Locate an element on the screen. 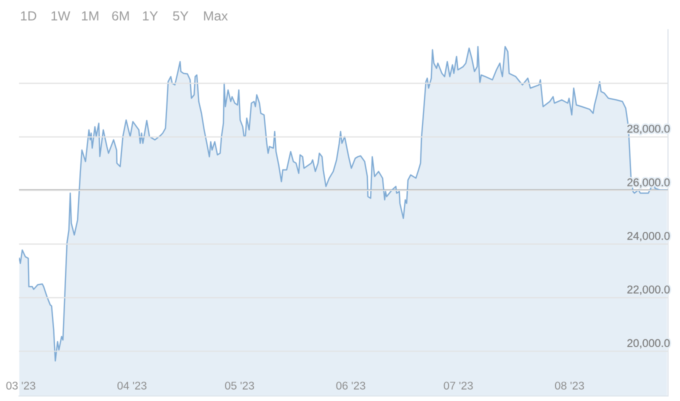 The image size is (680, 401). y-tick-label: 20,000.0 is located at coordinates (648, 343).